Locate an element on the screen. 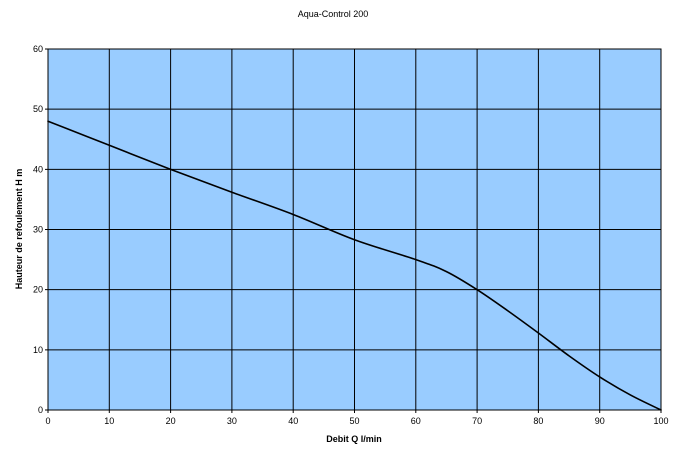 This screenshot has height=452, width=675. x-tick-label: 20 is located at coordinates (171, 421).